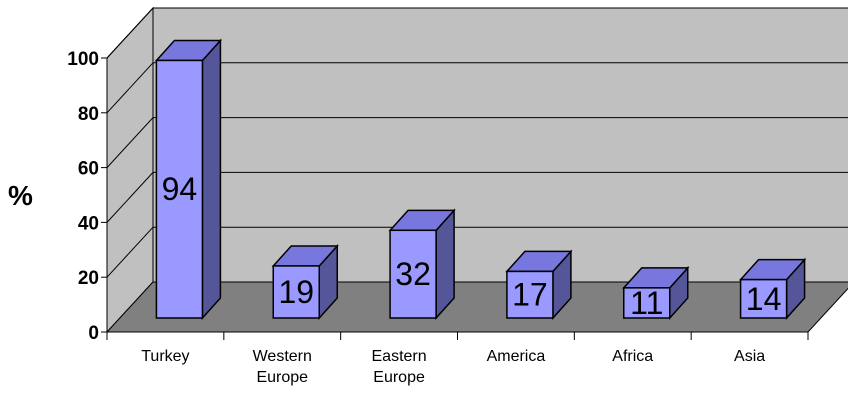 The width and height of the screenshot is (848, 395). I want to click on data-label: 32, so click(413, 274).